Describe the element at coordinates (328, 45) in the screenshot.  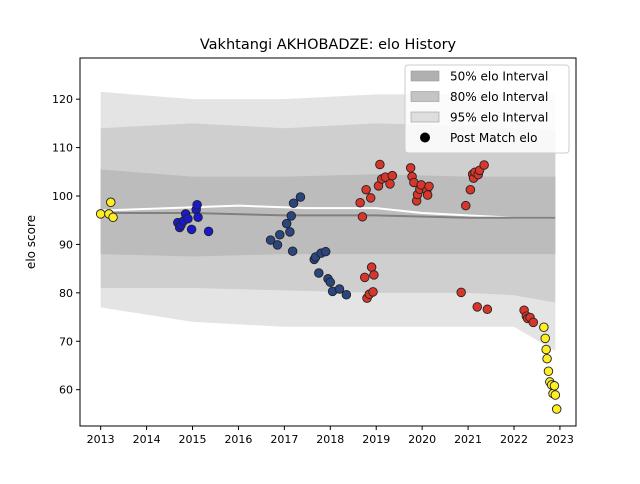
I see `chart-title: Vakhtangi AKHOBADZE: elo History` at that location.